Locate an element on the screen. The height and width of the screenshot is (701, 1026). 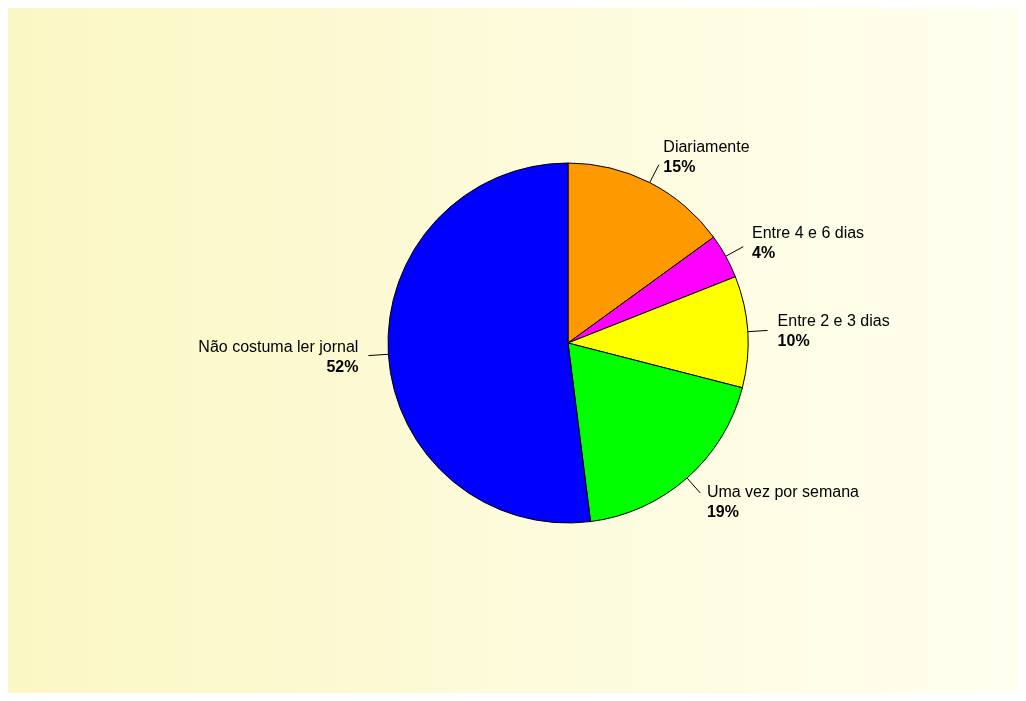
slice-label: Entre 2 e 3 dias is located at coordinates (833, 320).